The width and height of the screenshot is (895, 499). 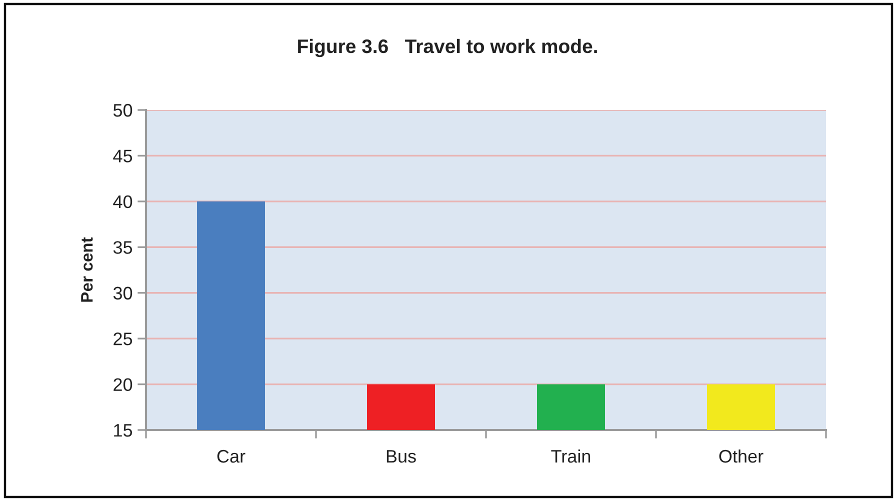 What do you see at coordinates (231, 456) in the screenshot?
I see `x-tick-label: Car` at bounding box center [231, 456].